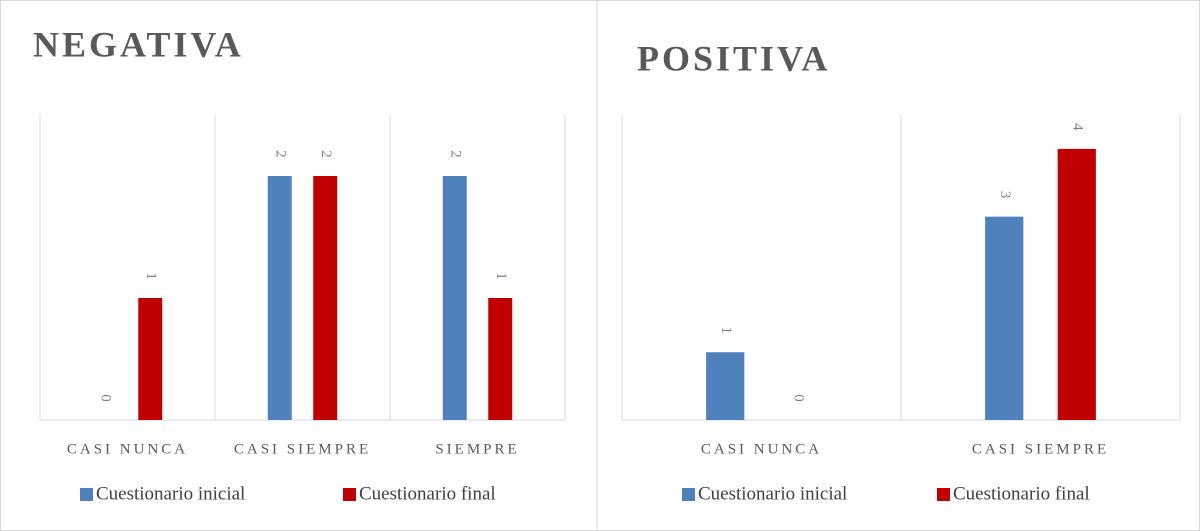  What do you see at coordinates (138, 44) in the screenshot?
I see `chart-title: NEGATIVA` at bounding box center [138, 44].